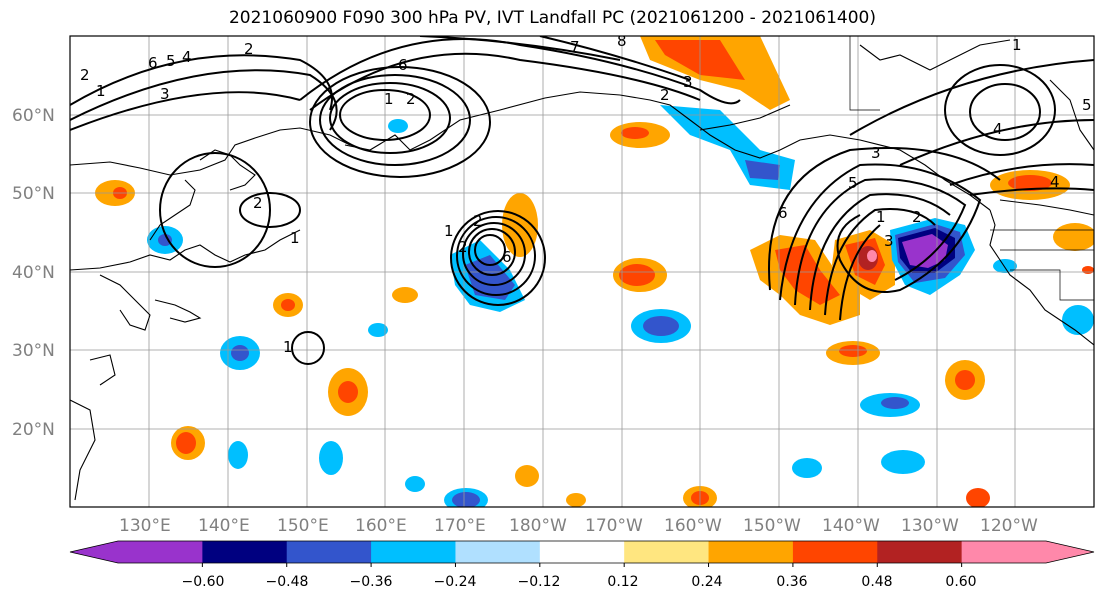  What do you see at coordinates (145, 526) in the screenshot?
I see `lon-label: 130°E` at bounding box center [145, 526].